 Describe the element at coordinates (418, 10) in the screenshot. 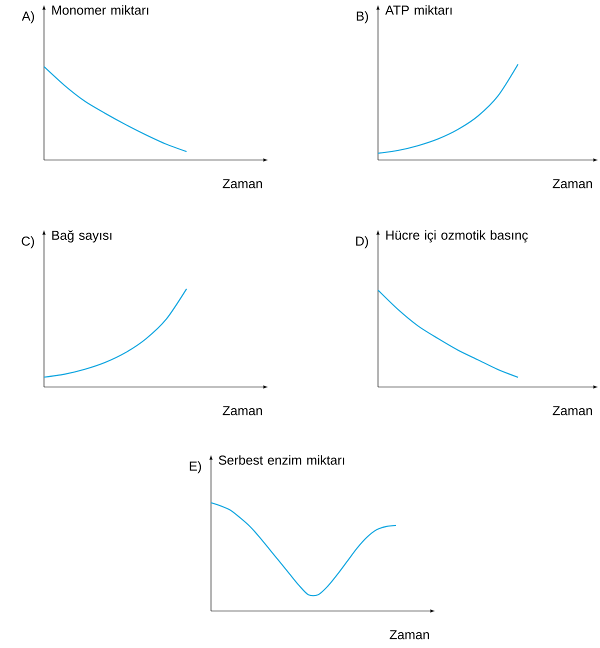

I see `y-axis-title: ATP miktarı` at that location.